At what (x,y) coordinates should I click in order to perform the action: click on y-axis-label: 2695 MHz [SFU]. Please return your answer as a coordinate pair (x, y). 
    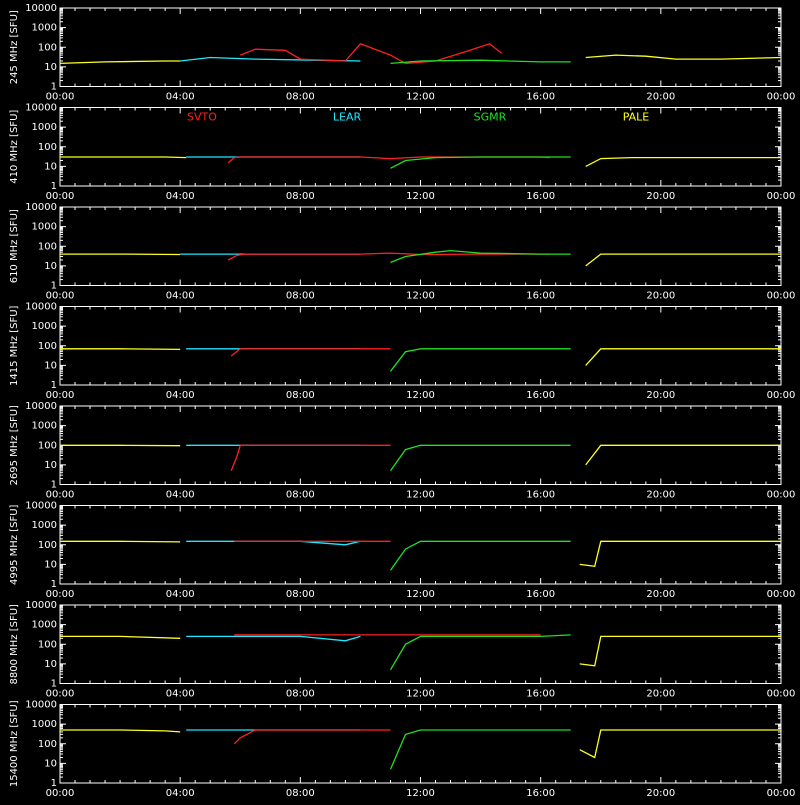
    Looking at the image, I should click on (14, 445).